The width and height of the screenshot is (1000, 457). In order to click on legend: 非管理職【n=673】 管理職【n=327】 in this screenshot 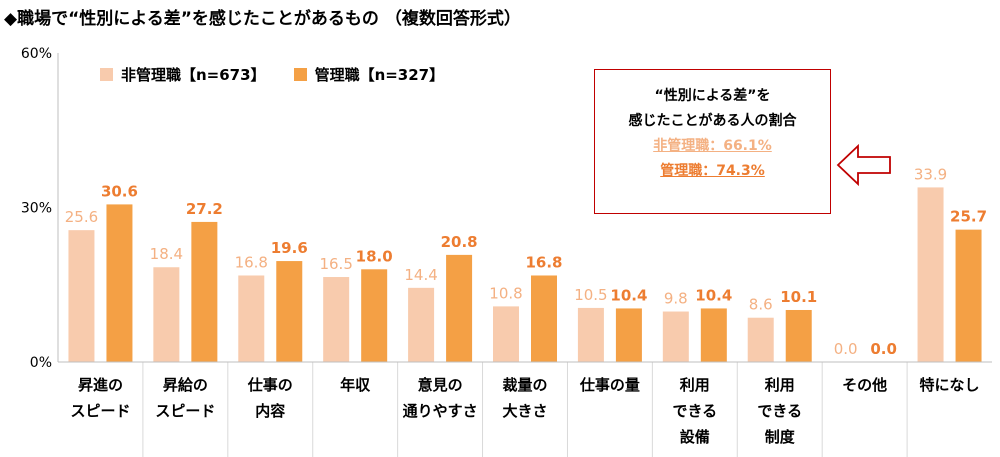, I will do `click(272, 74)`.